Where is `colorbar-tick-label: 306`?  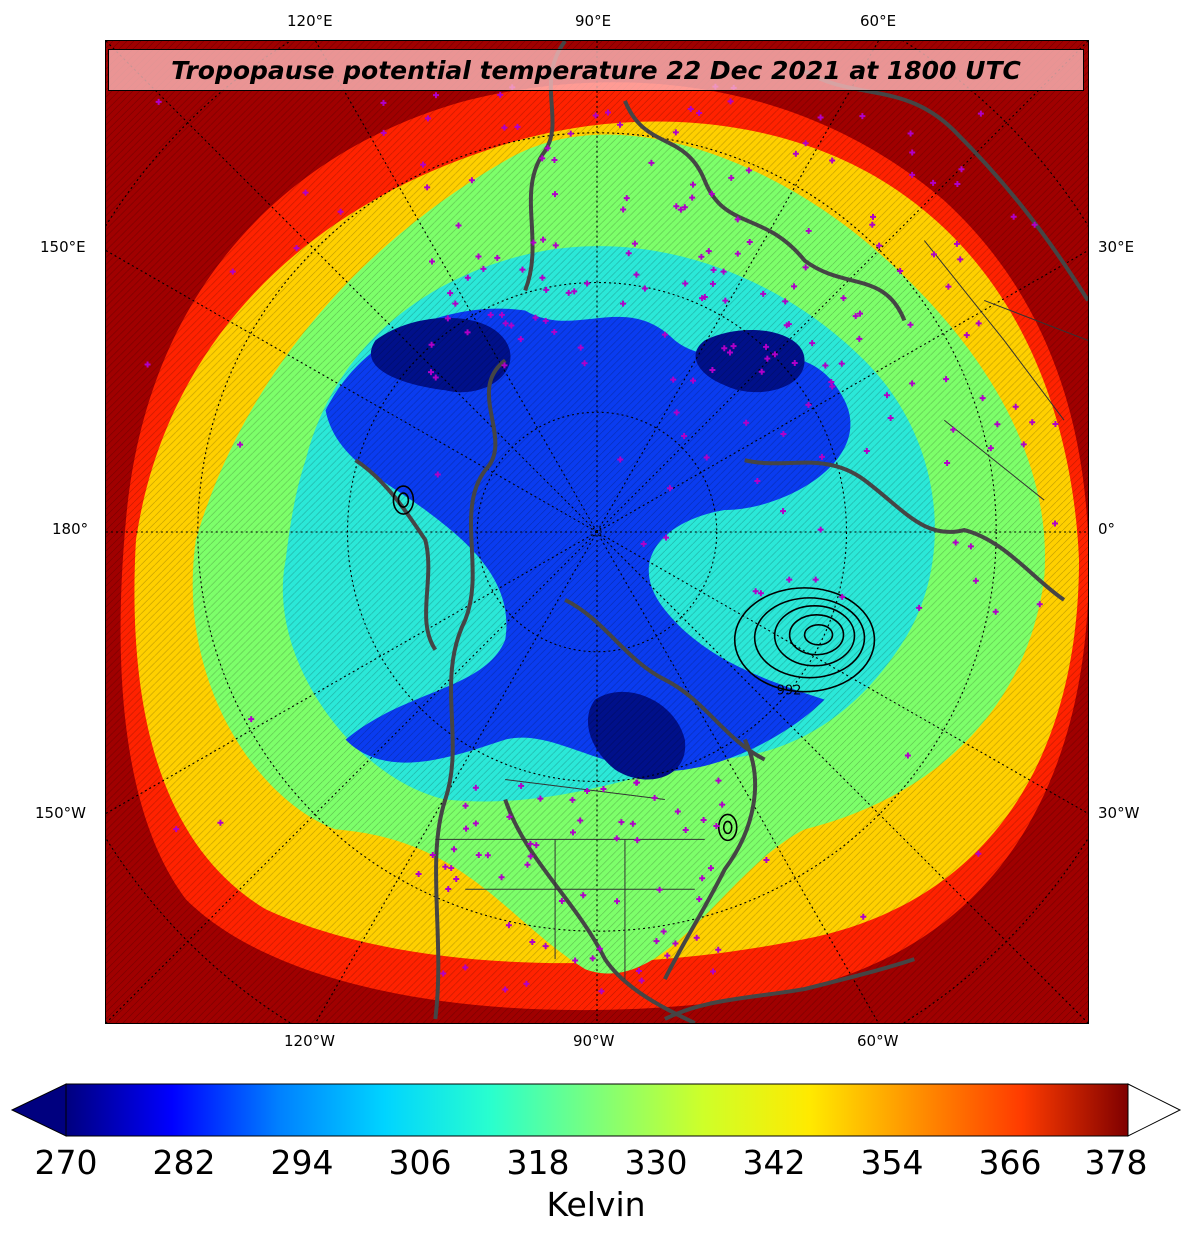 colorbar-tick-label: 306 is located at coordinates (420, 1162).